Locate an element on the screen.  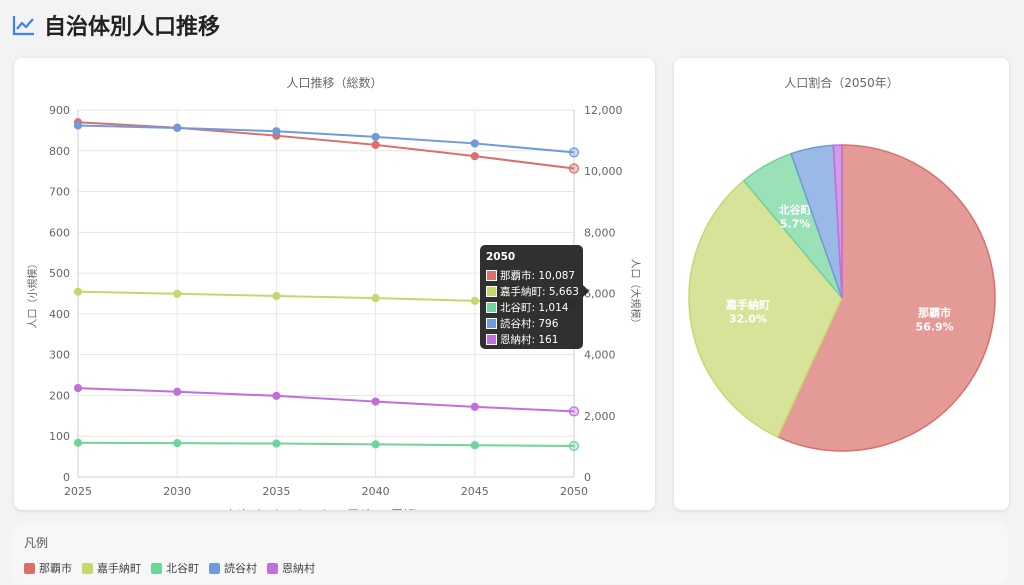
tooltip-row-text: 恩納村: 161 is located at coordinates (529, 339).